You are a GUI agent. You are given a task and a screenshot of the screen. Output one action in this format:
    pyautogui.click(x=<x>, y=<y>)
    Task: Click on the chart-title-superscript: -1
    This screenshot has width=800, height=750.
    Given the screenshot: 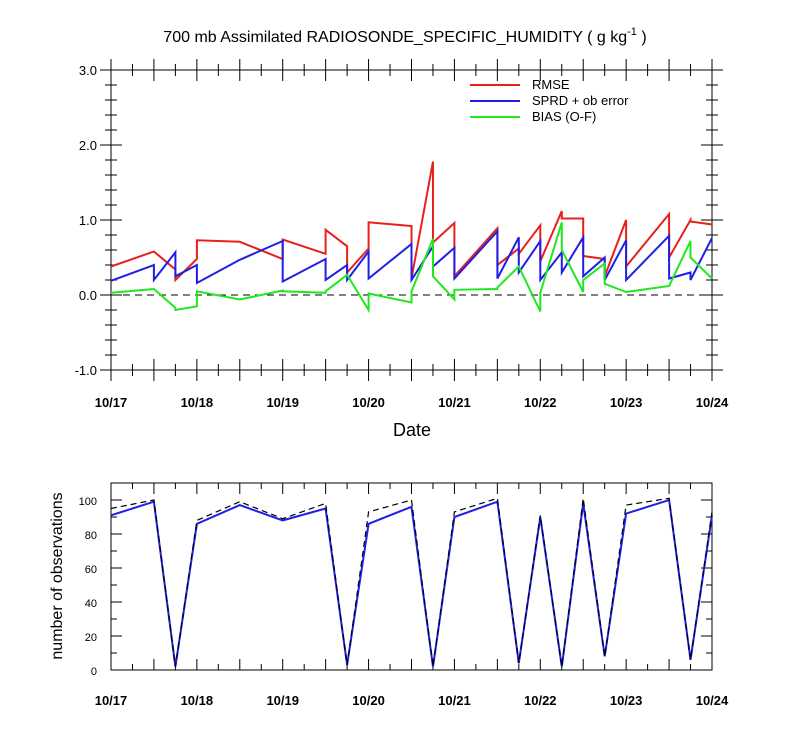 What is the action you would take?
    pyautogui.click(x=632, y=32)
    